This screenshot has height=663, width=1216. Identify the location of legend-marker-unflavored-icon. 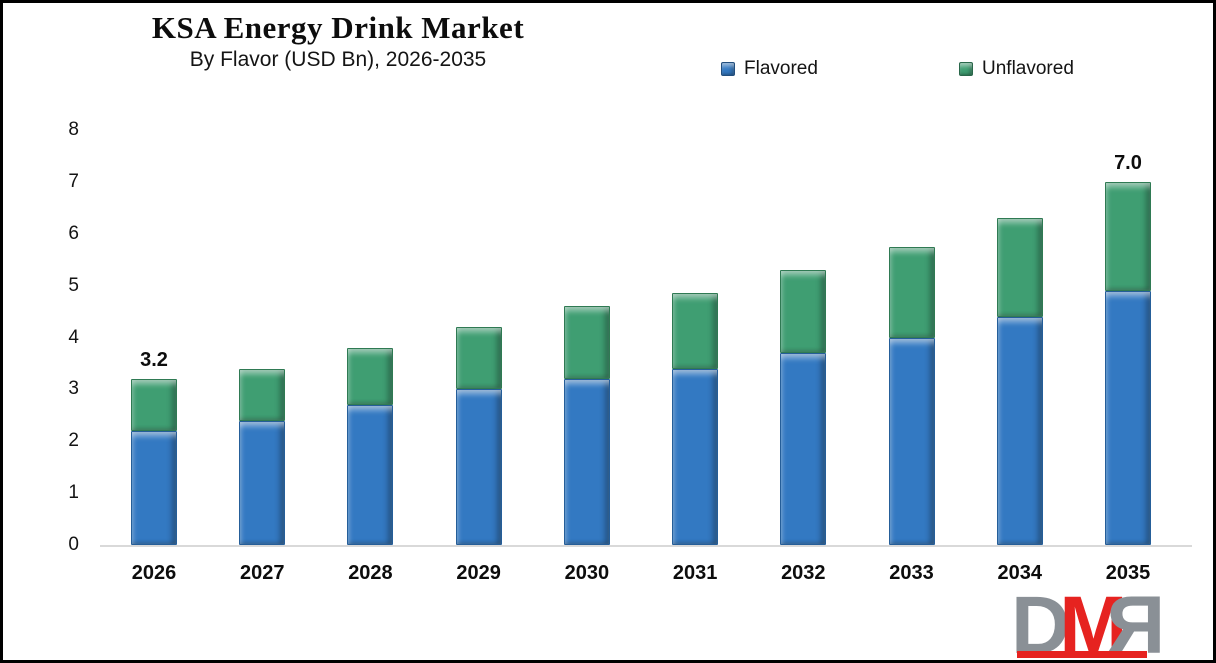
(966, 69).